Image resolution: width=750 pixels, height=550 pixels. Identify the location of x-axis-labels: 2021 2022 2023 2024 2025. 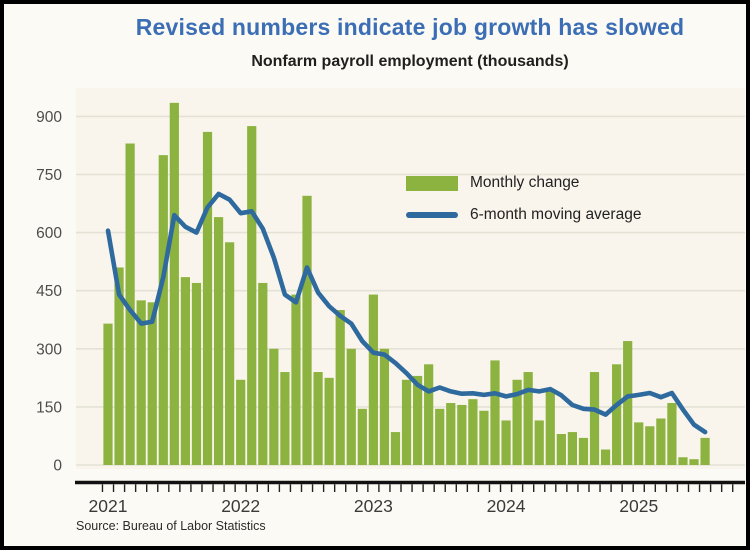
(374, 506).